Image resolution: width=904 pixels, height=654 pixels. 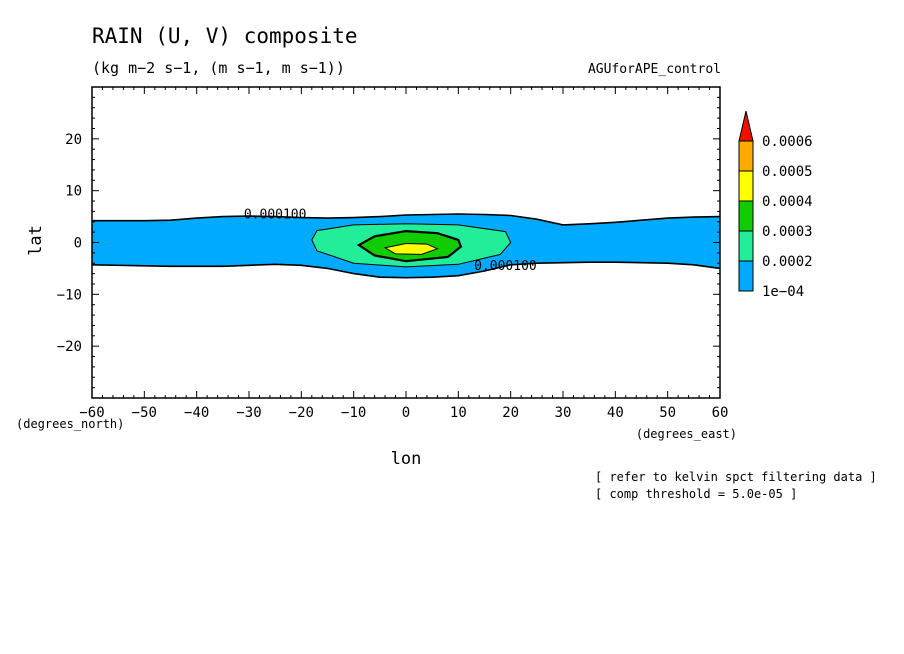 I want to click on colorbar-label: 1e−04, so click(x=783, y=292).